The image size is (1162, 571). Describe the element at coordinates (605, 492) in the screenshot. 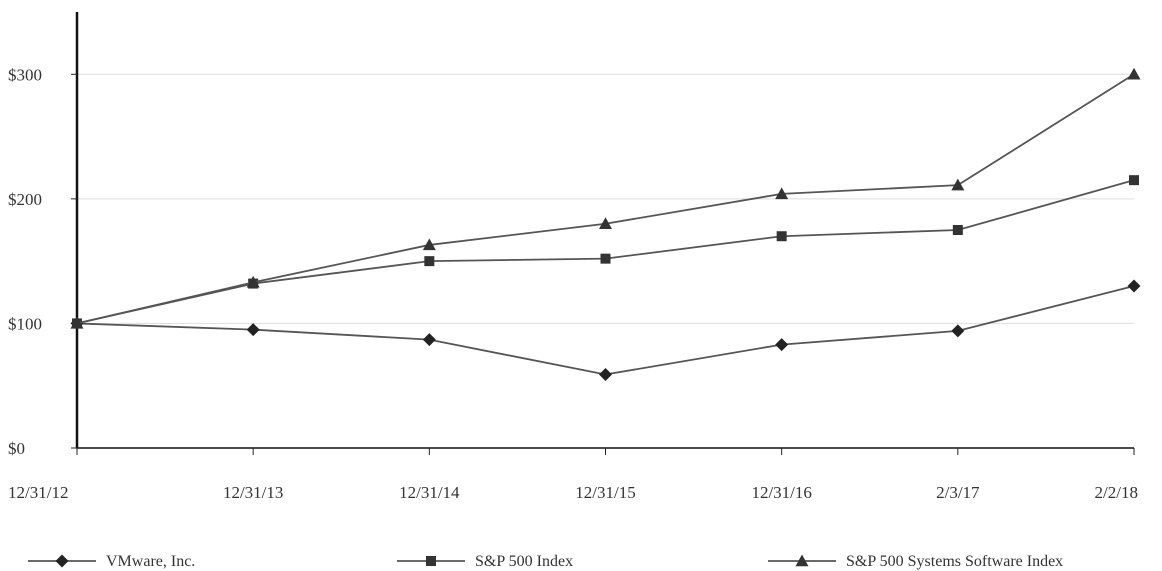

I see `x-tick-label: 12/31/15` at that location.